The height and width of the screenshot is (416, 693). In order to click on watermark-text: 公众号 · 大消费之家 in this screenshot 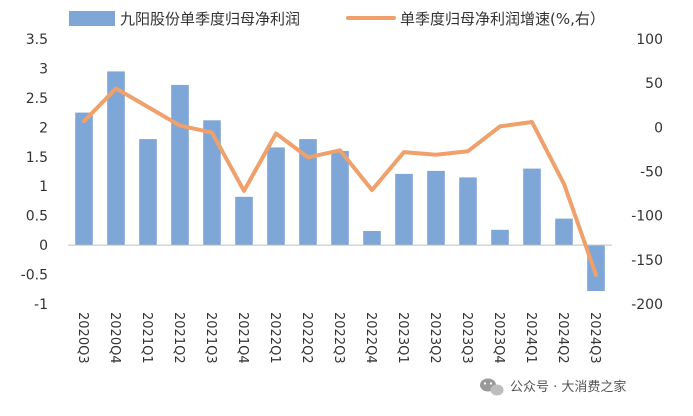, I will do `click(568, 387)`.